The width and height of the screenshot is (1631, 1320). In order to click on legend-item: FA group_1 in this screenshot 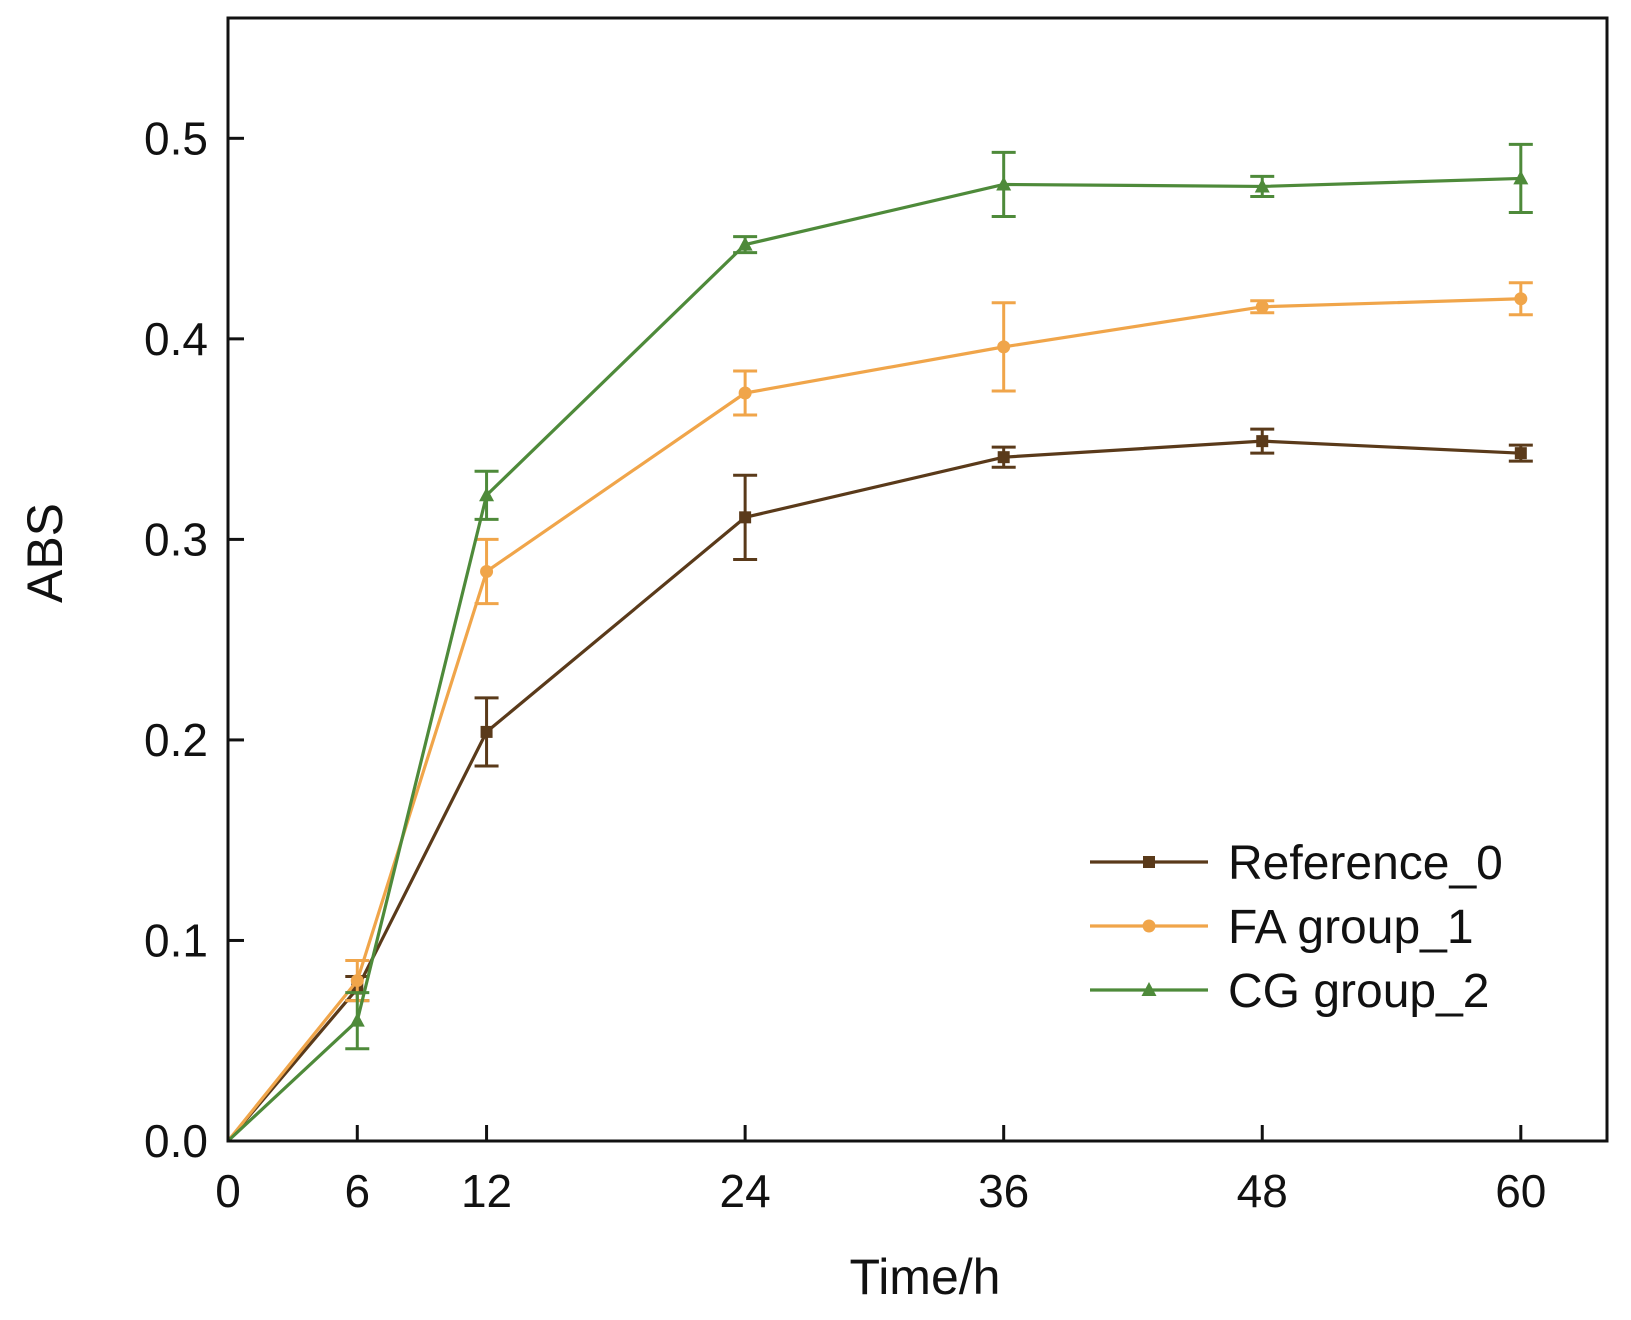, I will do `click(1282, 927)`.